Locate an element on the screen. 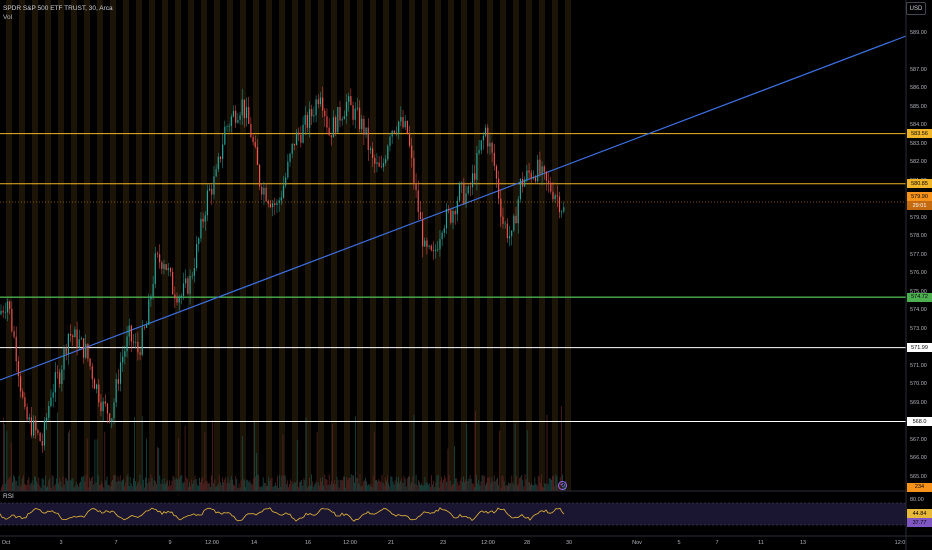 Image resolution: width=932 pixels, height=550 pixels. rsi-legend: RSI is located at coordinates (8, 496).